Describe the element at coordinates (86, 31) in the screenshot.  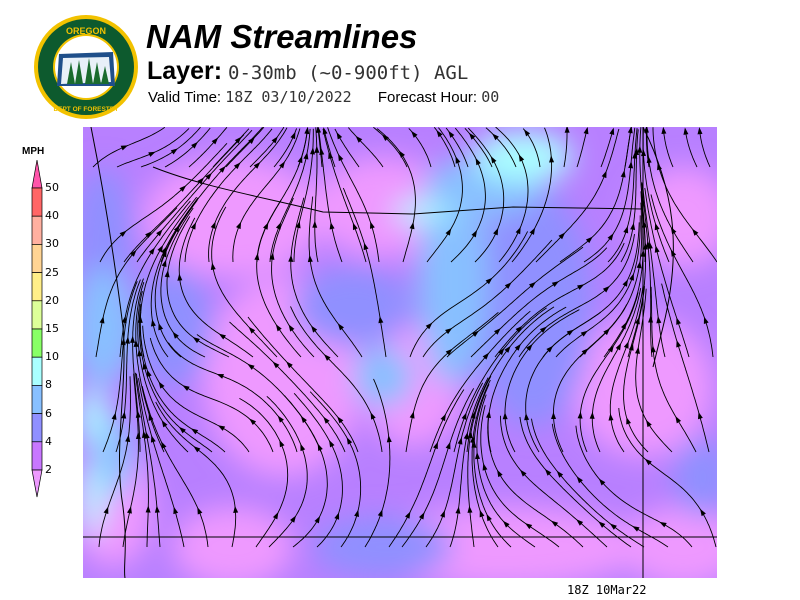
I see `svg-text: OREGON` at that location.